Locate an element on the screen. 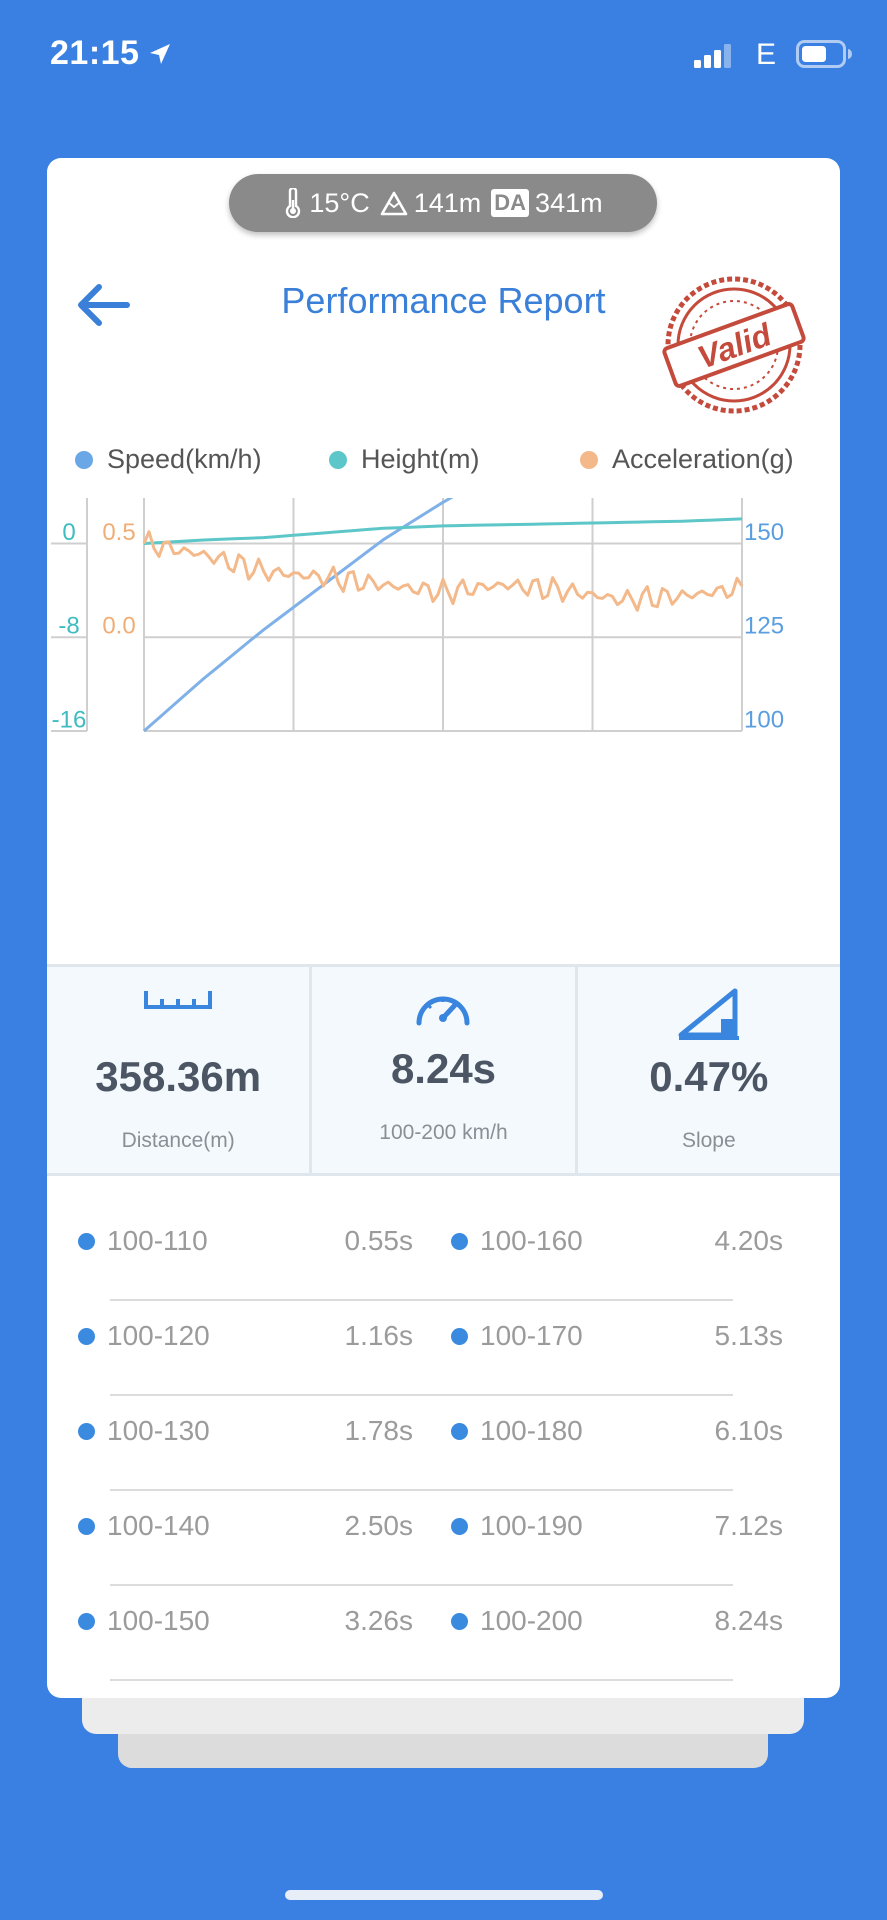  home-indicator is located at coordinates (444, 1895).